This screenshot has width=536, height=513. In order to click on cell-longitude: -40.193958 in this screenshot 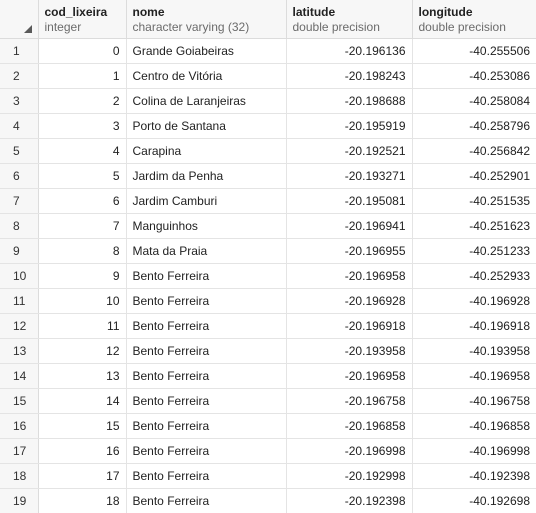, I will do `click(474, 351)`.